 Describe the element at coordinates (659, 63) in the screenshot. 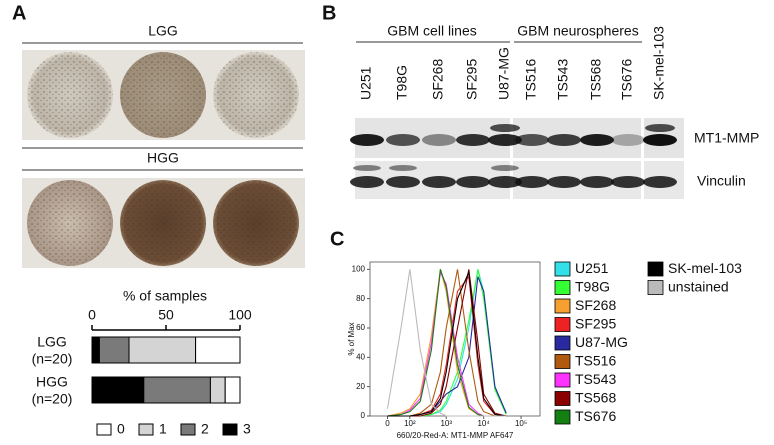

I see `lane-label: SK-mel-103` at that location.